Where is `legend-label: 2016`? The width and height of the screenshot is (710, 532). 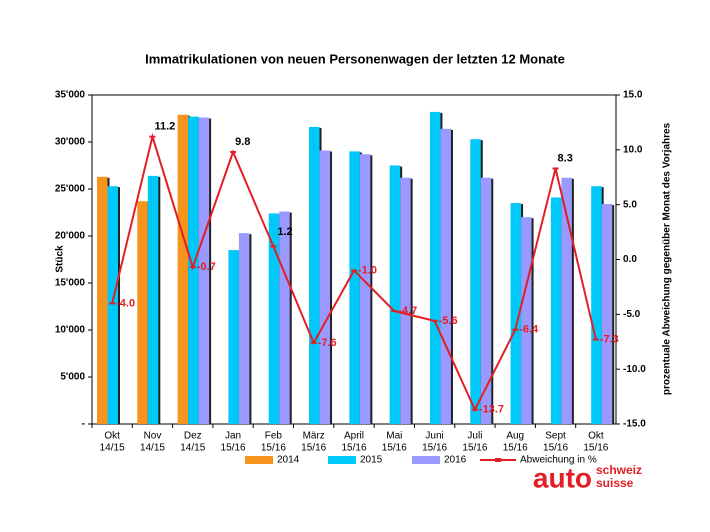
legend-label: 2016 is located at coordinates (455, 460).